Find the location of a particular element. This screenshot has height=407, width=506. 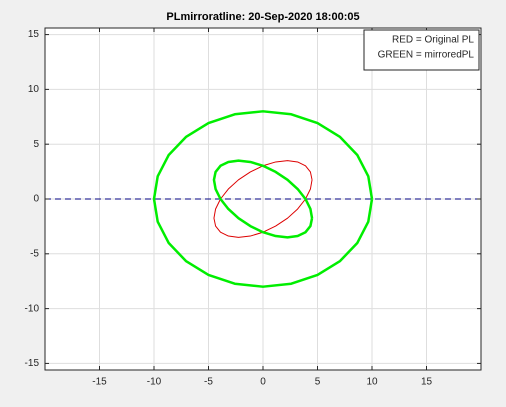

y-tick-label: 5 is located at coordinates (36, 144).